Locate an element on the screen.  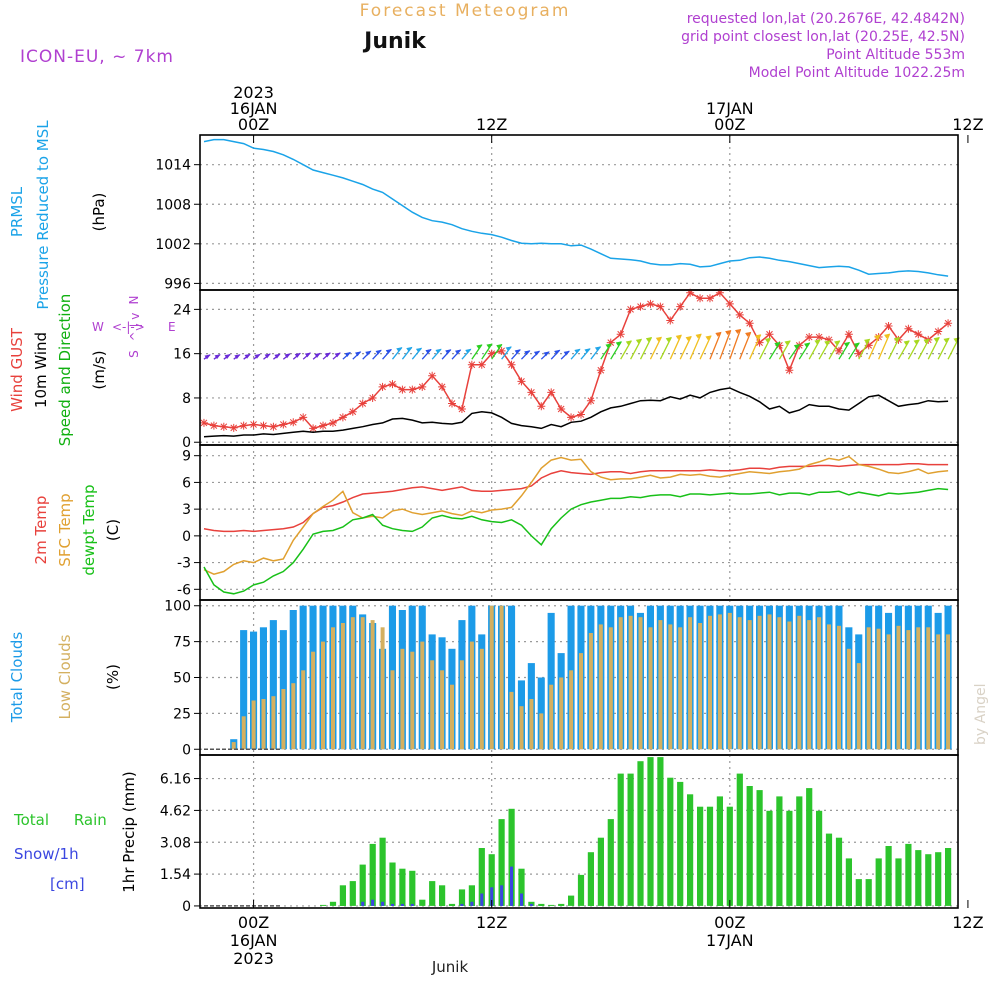
wind-side-label-gust: Wind GUST is located at coordinates (17, 369).